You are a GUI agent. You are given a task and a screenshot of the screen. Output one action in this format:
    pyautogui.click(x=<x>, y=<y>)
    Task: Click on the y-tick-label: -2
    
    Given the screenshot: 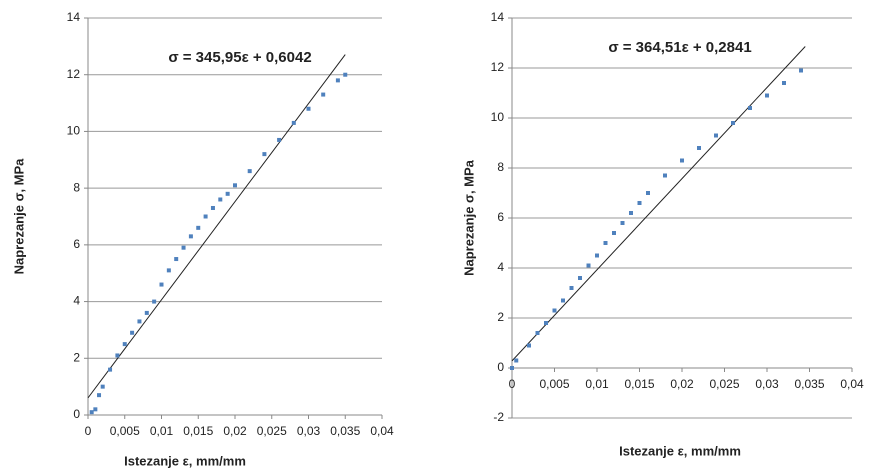 What is the action you would take?
    pyautogui.click(x=498, y=417)
    